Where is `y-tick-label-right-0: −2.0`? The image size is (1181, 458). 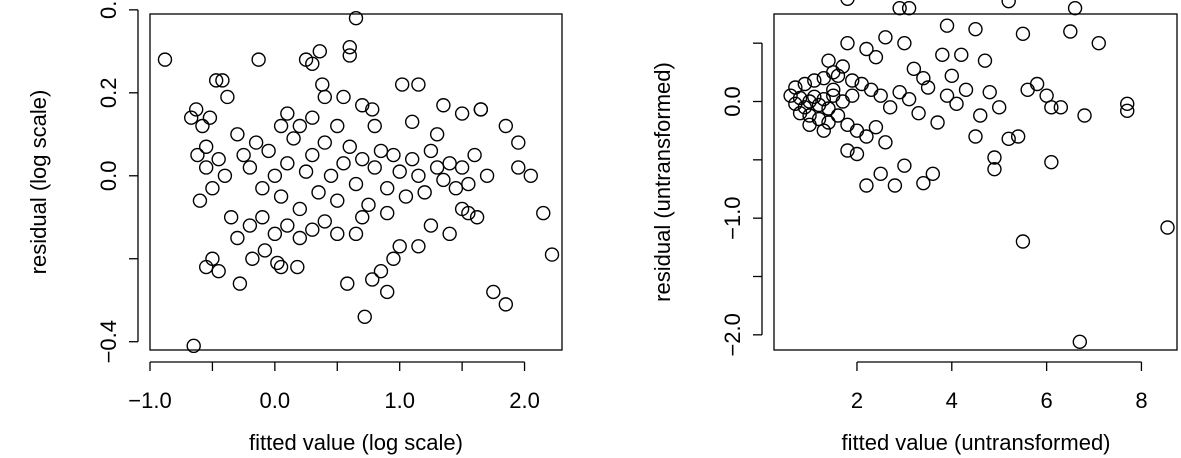 y-tick-label-right-0: −2.0 is located at coordinates (732, 334).